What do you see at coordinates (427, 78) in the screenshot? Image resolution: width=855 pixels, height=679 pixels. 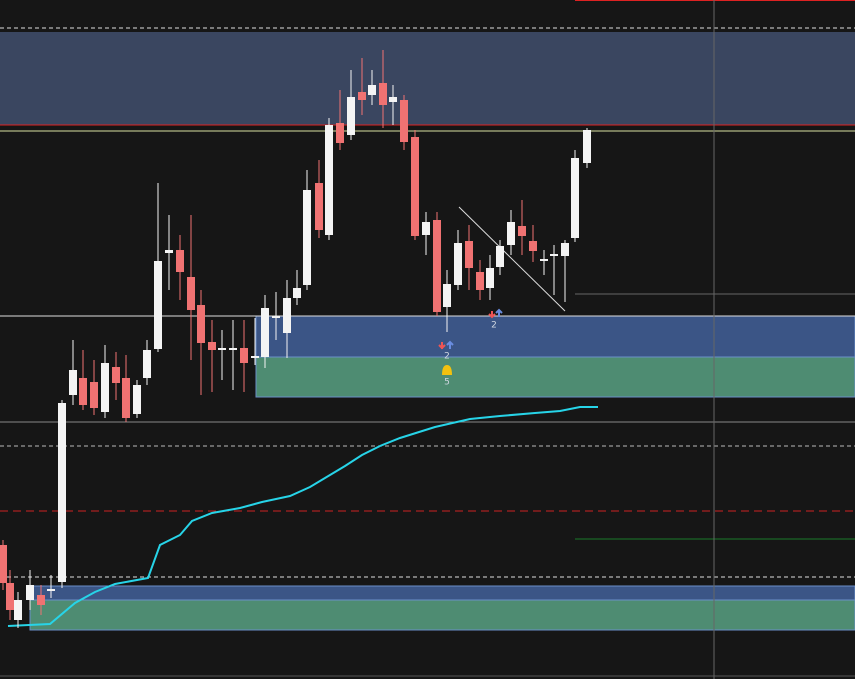 I see `supply-zone` at bounding box center [427, 78].